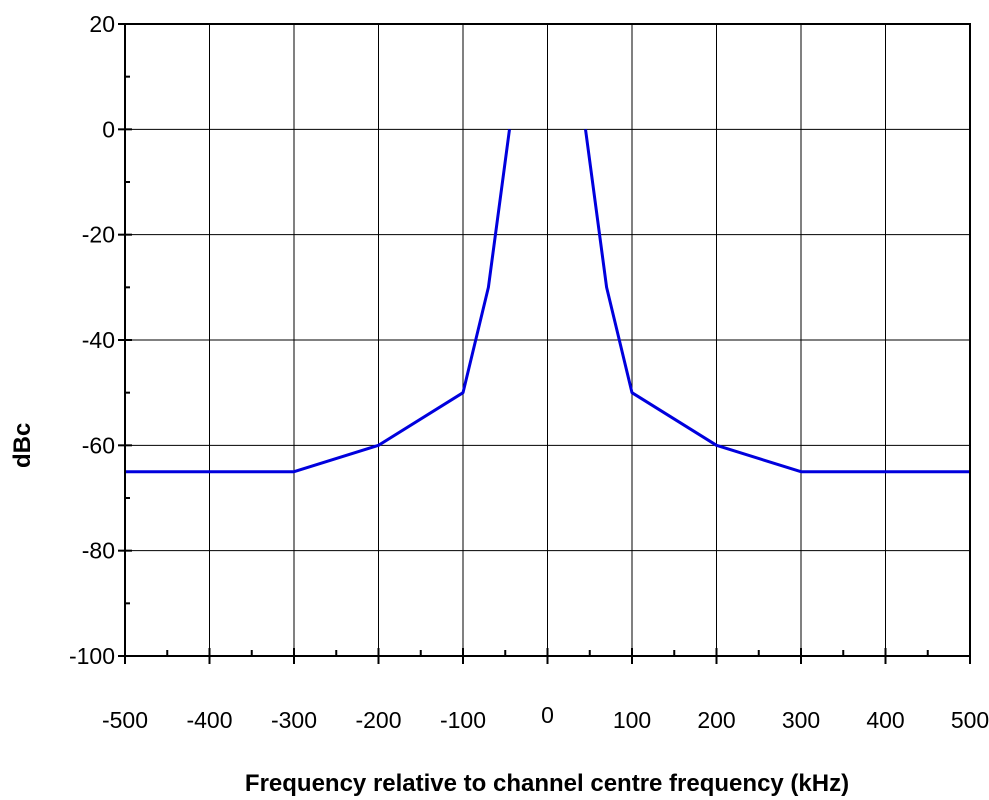 The width and height of the screenshot is (989, 800). What do you see at coordinates (209, 720) in the screenshot?
I see `x-tick-label-1: -400` at bounding box center [209, 720].